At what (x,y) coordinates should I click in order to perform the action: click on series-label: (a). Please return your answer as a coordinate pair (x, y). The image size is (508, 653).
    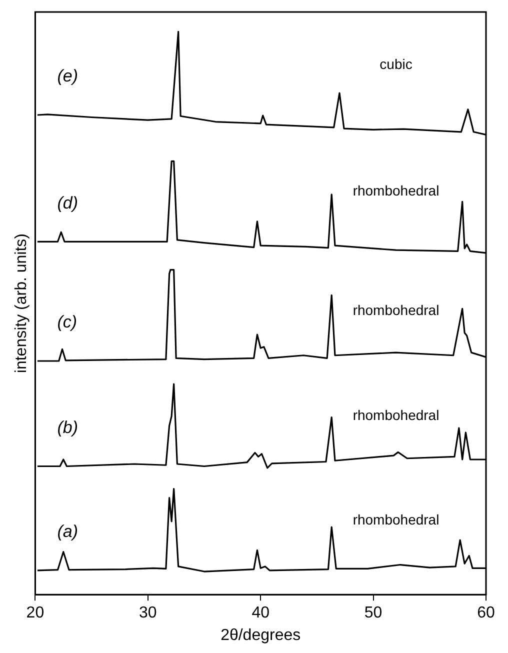
    Looking at the image, I should click on (67, 532).